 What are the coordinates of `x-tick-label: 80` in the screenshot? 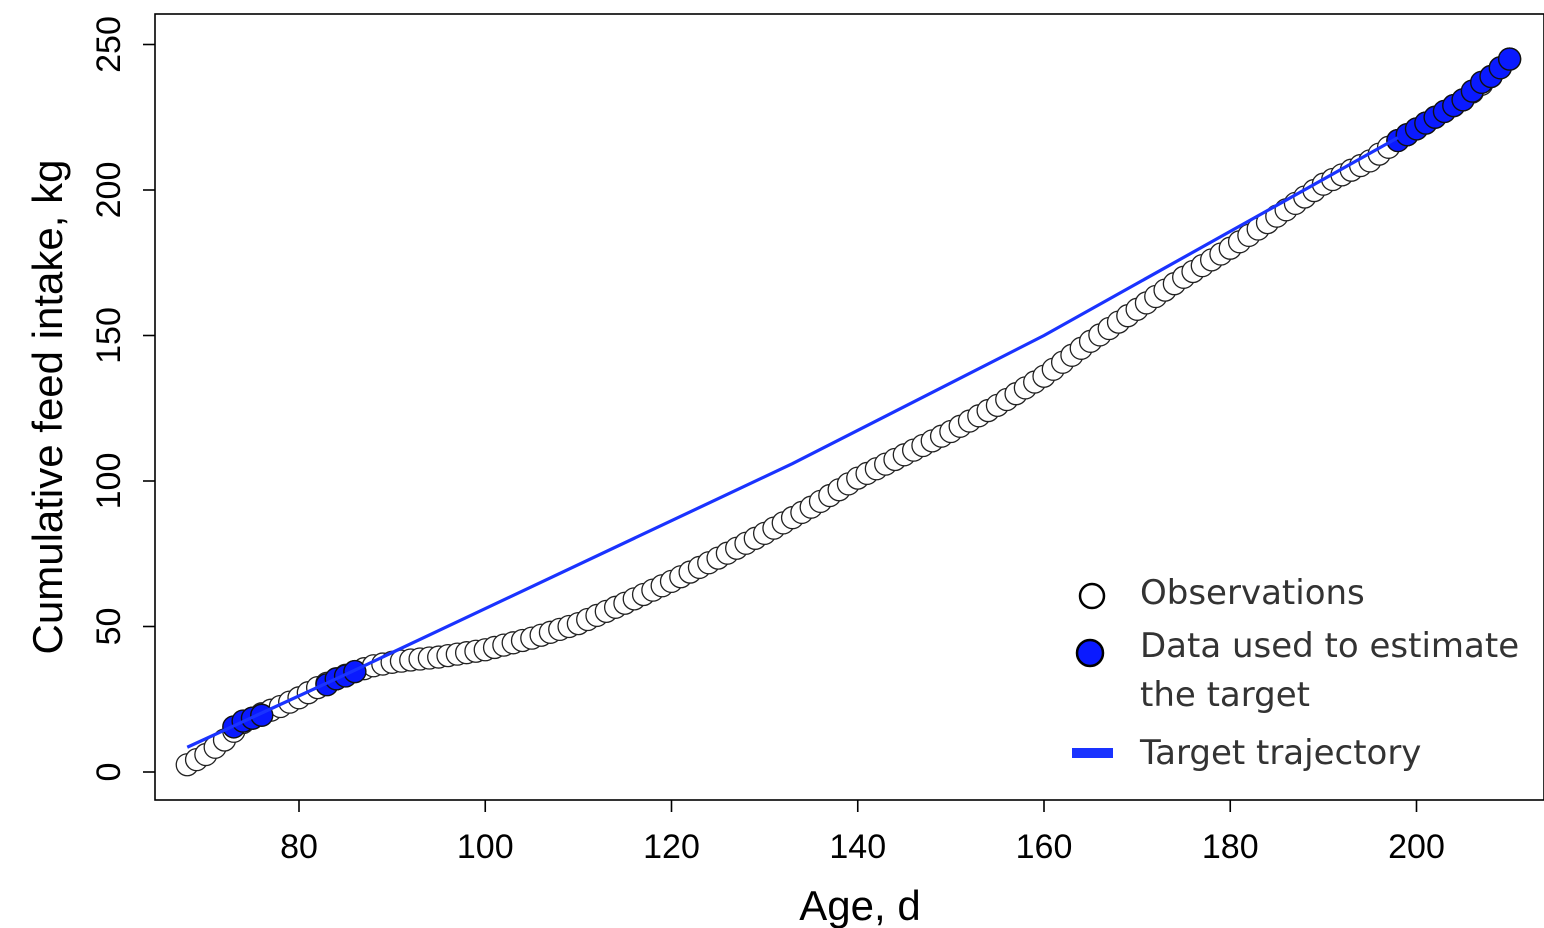 It's located at (299, 847).